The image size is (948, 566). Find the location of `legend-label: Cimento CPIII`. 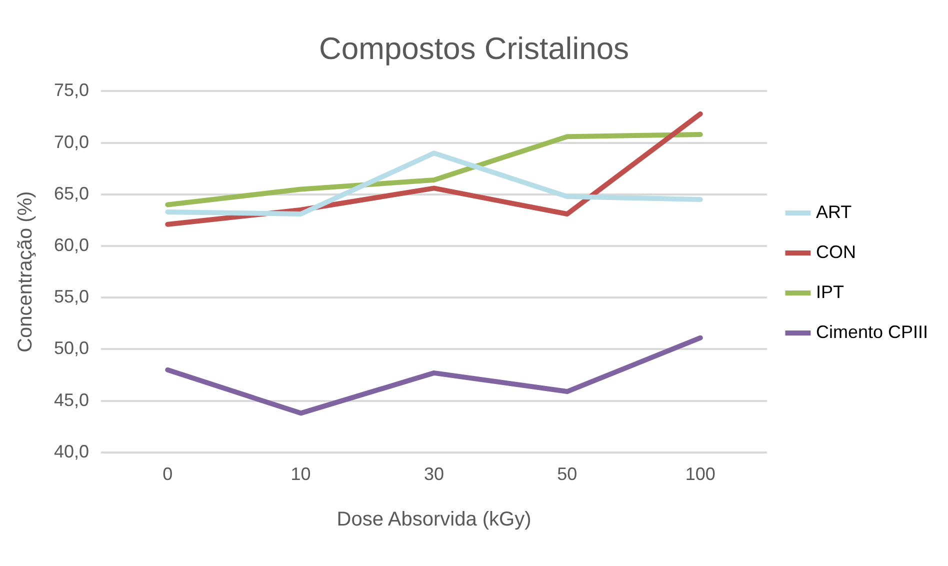

legend-label: Cimento CPIII is located at coordinates (872, 332).